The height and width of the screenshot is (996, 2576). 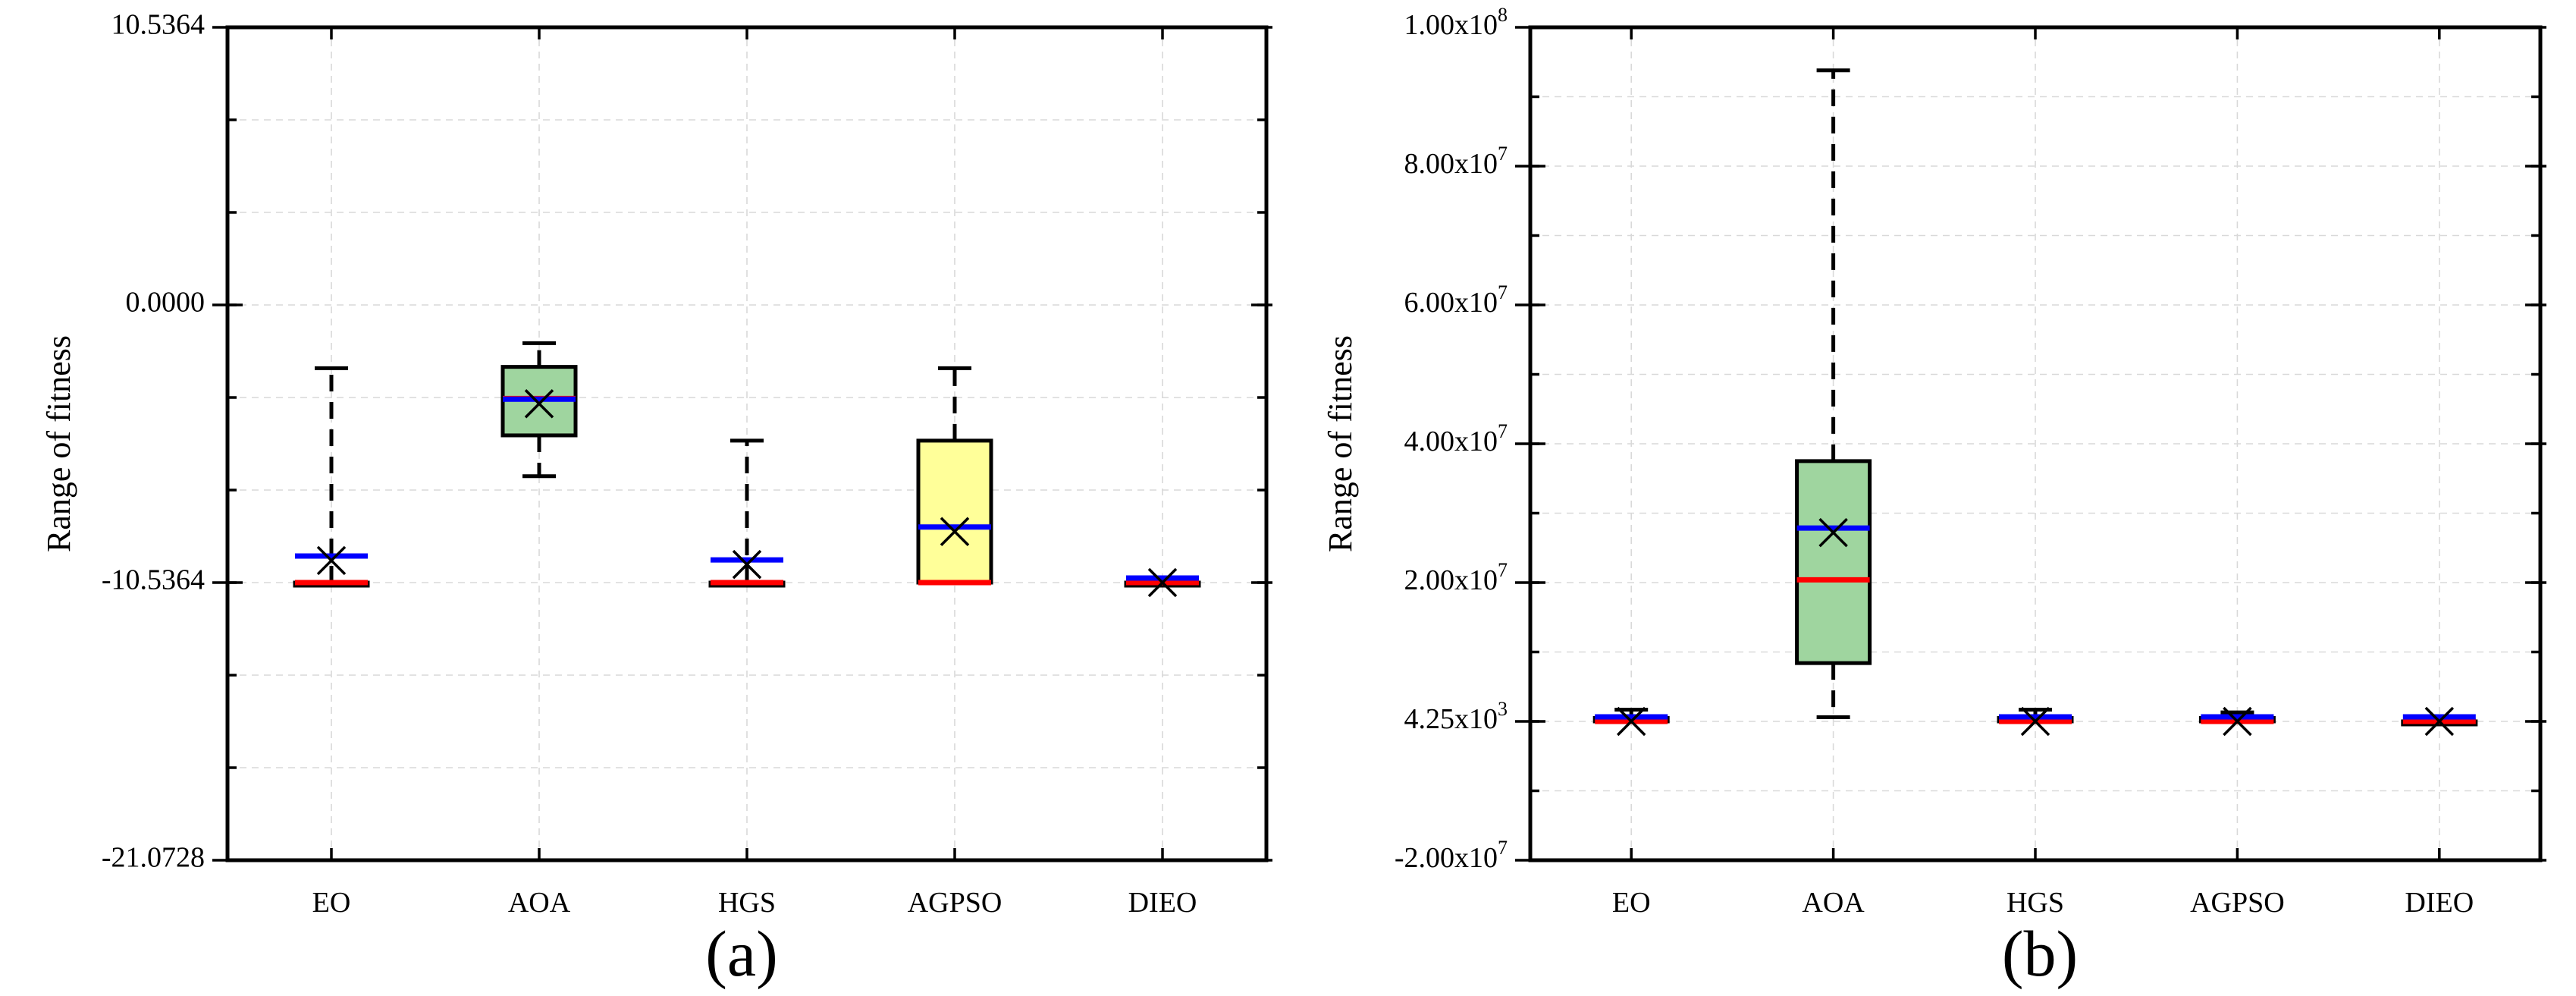 What do you see at coordinates (1456, 22) in the screenshot?
I see `y-tick-label: 1.00x10⁸` at bounding box center [1456, 22].